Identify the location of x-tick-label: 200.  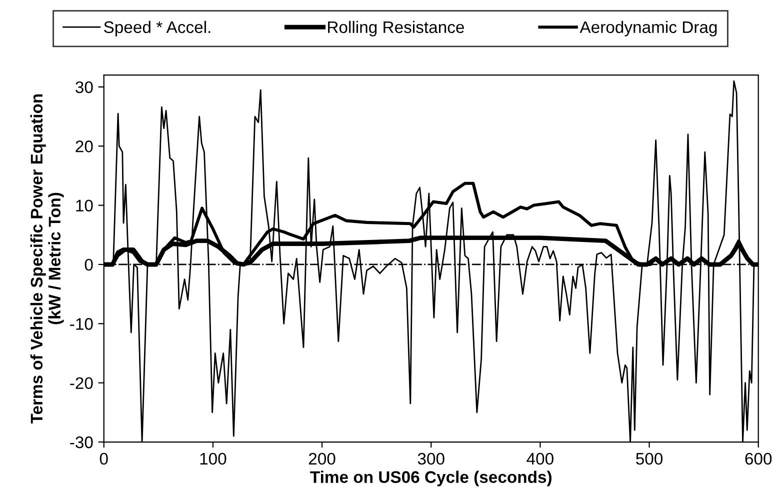
(322, 458).